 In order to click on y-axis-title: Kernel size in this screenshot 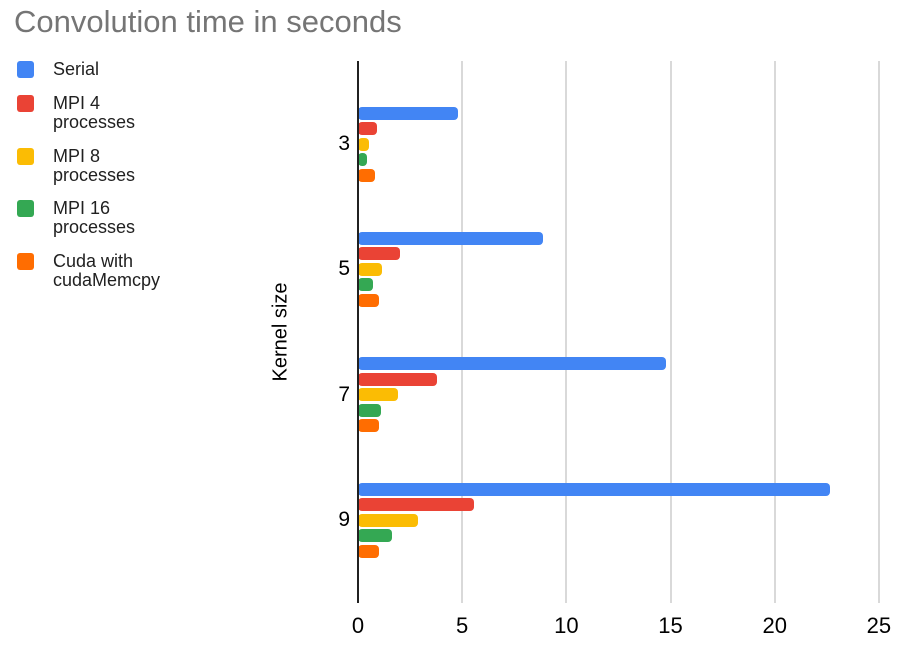, I will do `click(280, 332)`.